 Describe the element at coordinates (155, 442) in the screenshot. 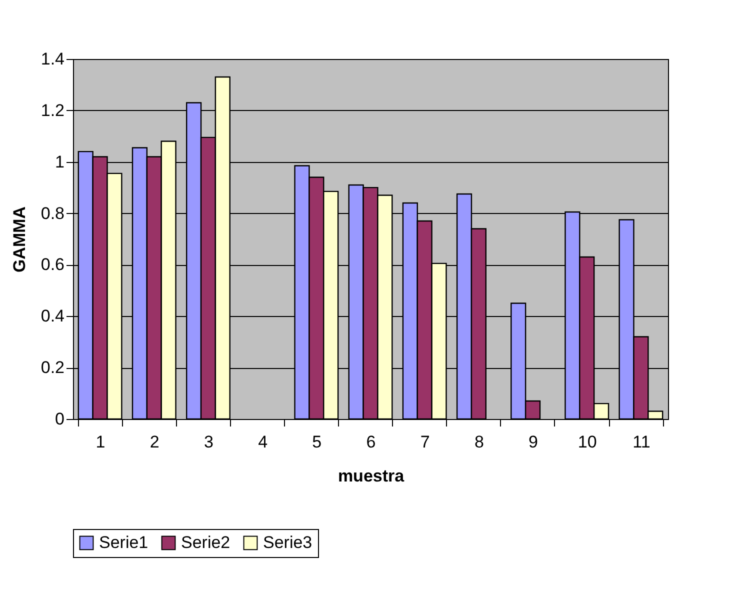

I see `x-tick-label: 2` at that location.